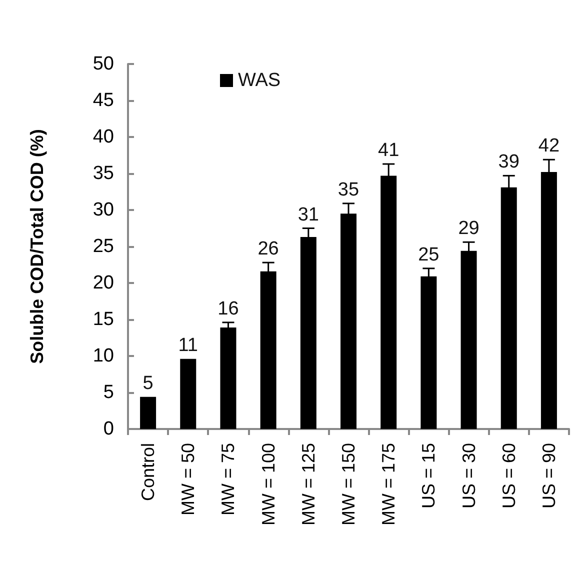 The height and width of the screenshot is (565, 577). I want to click on annotation: 16, so click(228, 309).